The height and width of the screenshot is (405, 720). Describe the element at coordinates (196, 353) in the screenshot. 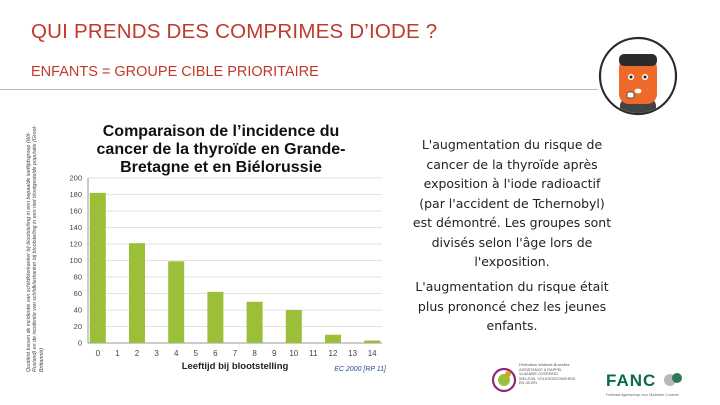

I see `x-tick-label: 5` at that location.